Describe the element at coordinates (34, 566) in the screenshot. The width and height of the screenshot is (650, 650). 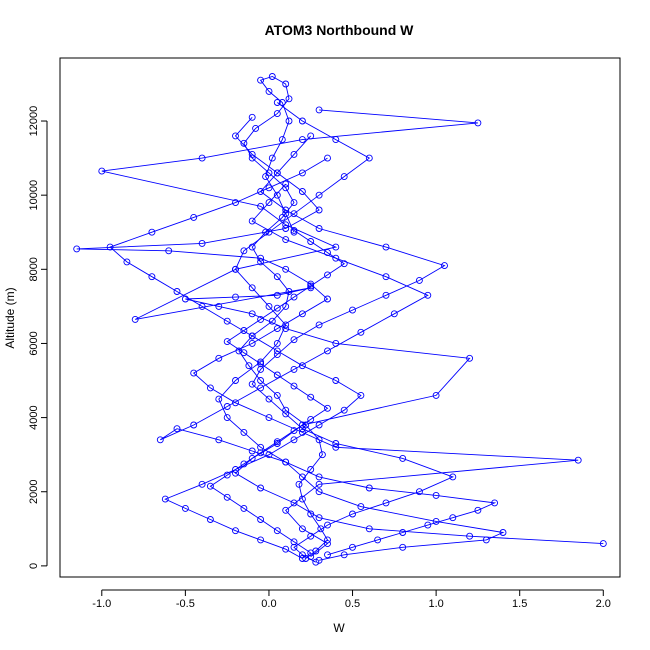
I see `y-tick-label: 0` at that location.